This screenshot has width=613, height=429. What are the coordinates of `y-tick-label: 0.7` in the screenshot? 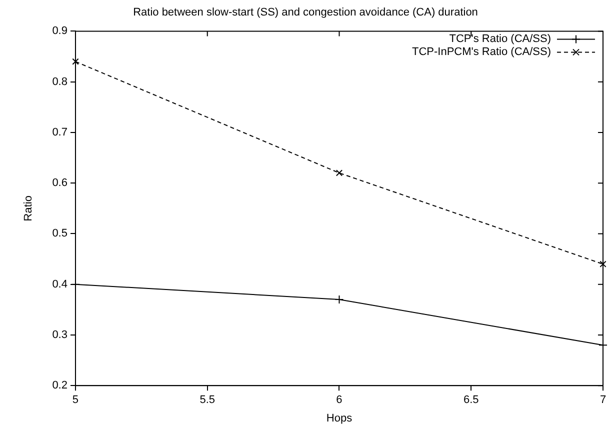 It's located at (60, 132).